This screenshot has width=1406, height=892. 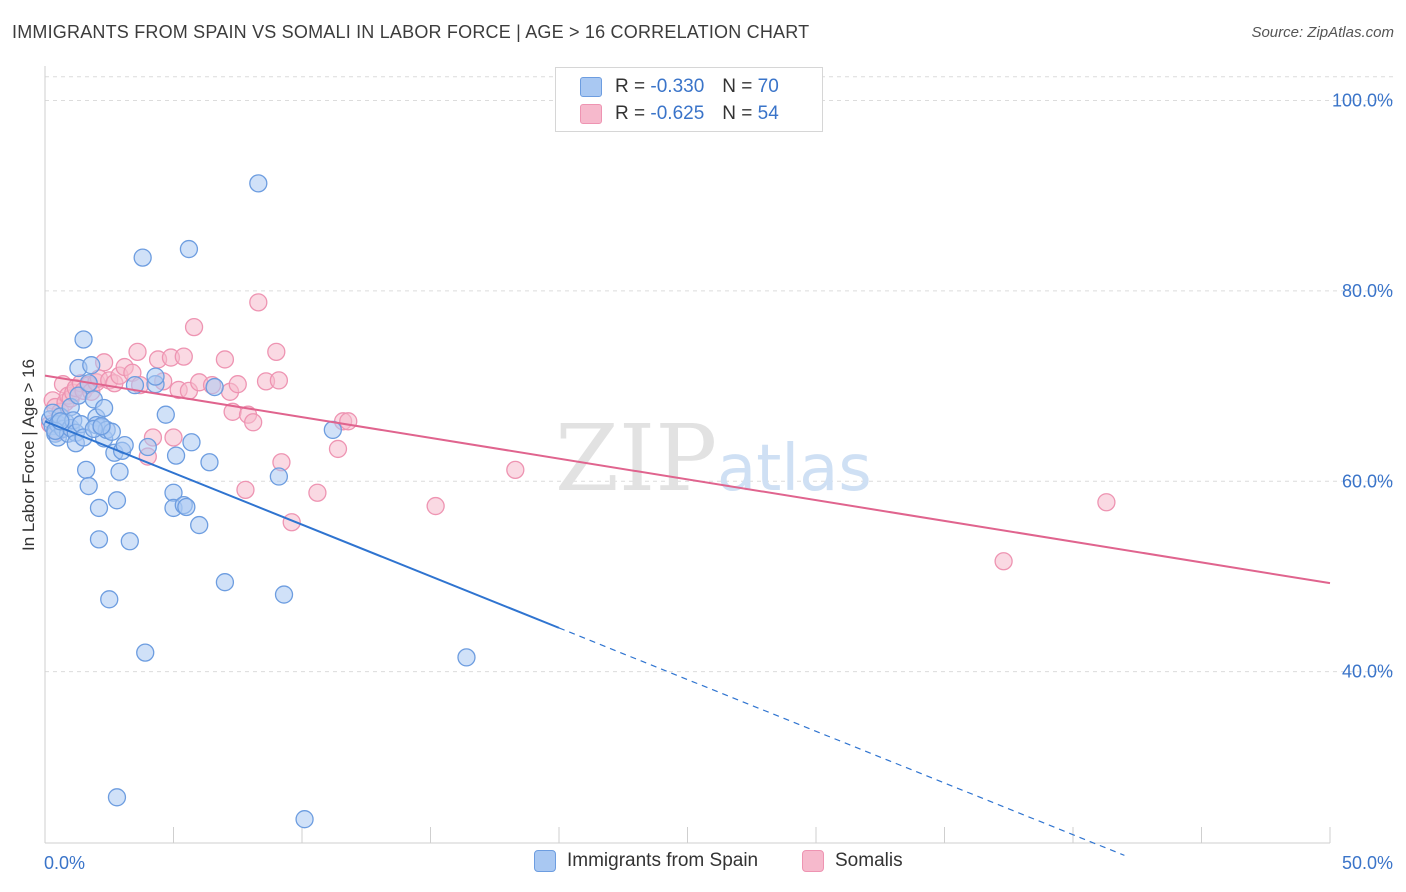 What do you see at coordinates (1362, 386) in the screenshot?
I see `y-tick-labels: 40.0% 60.0% 80.0% 100.0%` at bounding box center [1362, 386].